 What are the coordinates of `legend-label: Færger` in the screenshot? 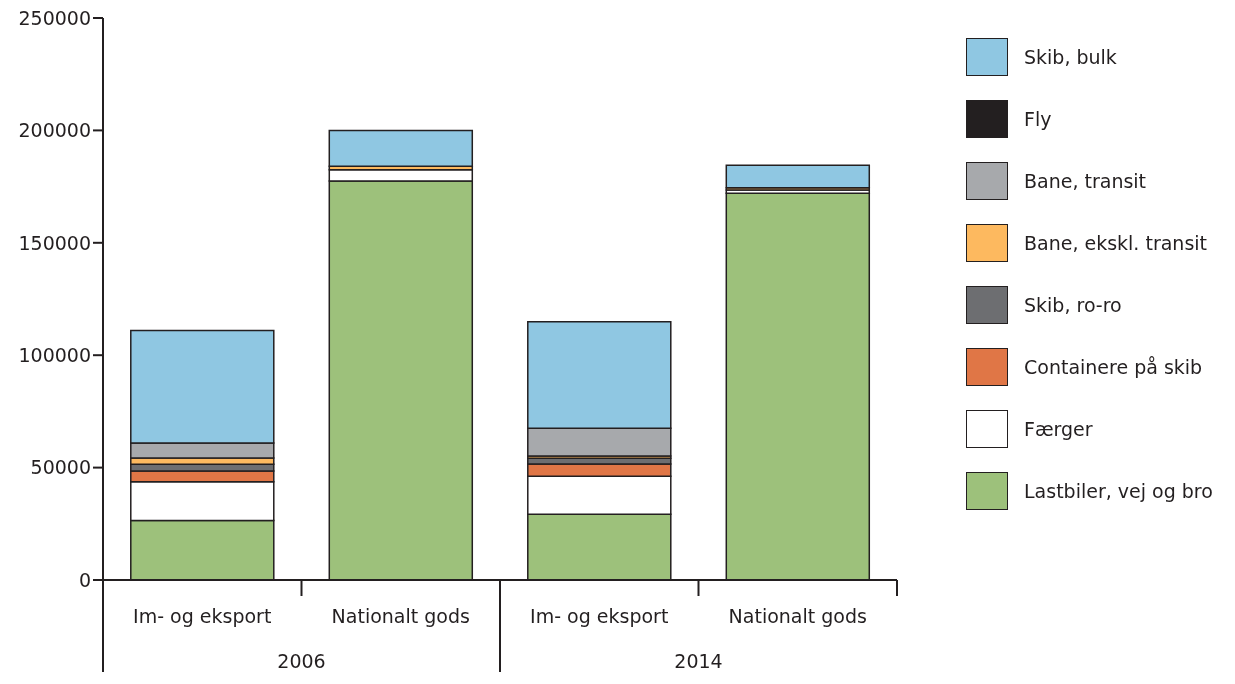 It's located at (1058, 429).